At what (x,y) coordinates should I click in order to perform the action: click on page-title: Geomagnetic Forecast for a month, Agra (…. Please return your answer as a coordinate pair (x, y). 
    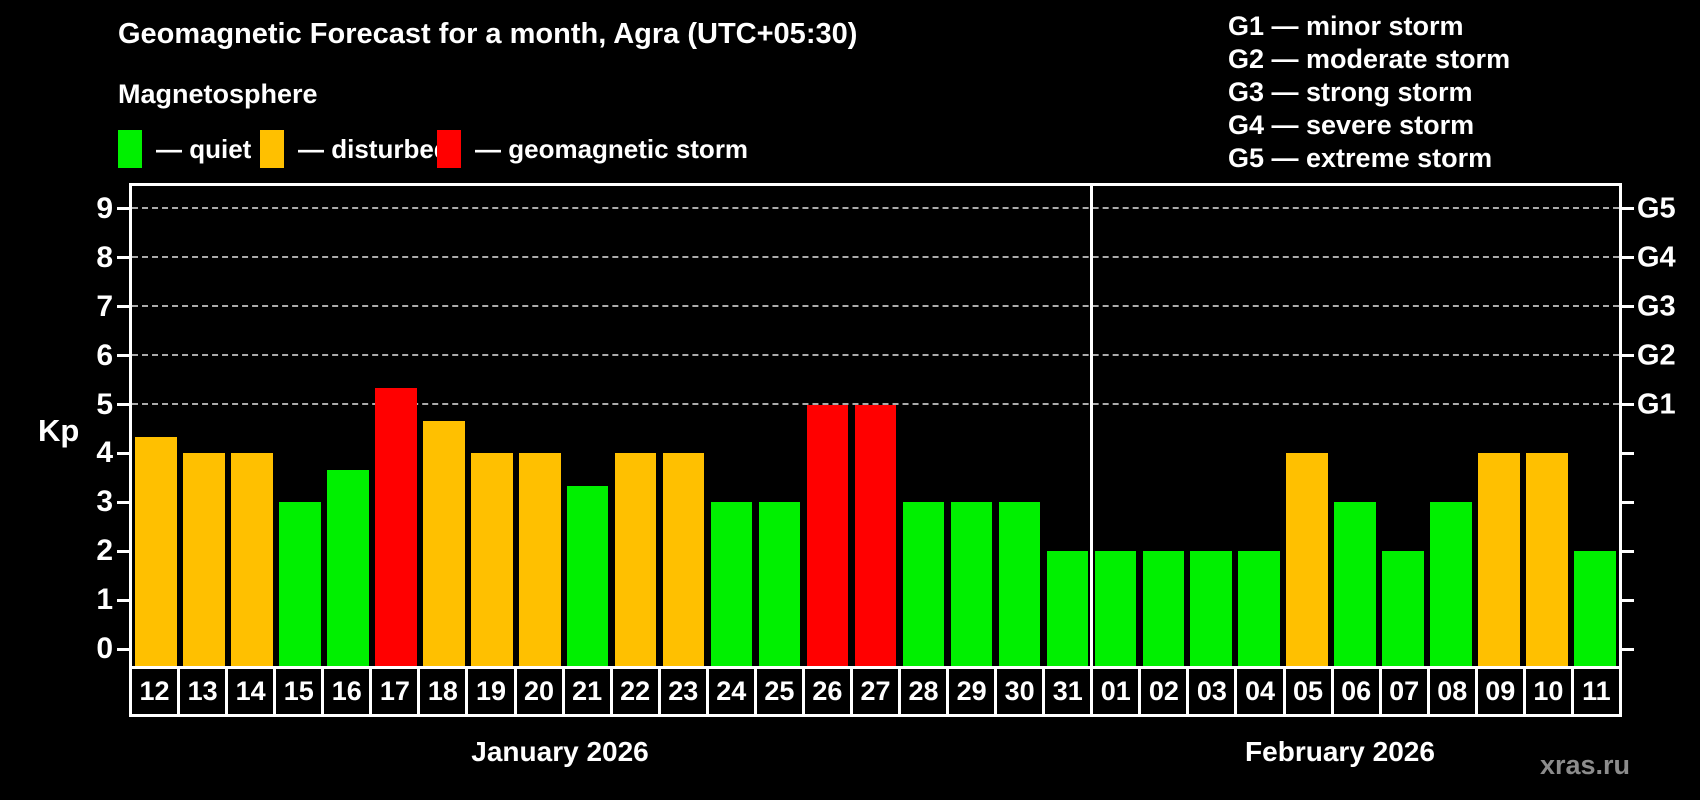
    Looking at the image, I should click on (488, 34).